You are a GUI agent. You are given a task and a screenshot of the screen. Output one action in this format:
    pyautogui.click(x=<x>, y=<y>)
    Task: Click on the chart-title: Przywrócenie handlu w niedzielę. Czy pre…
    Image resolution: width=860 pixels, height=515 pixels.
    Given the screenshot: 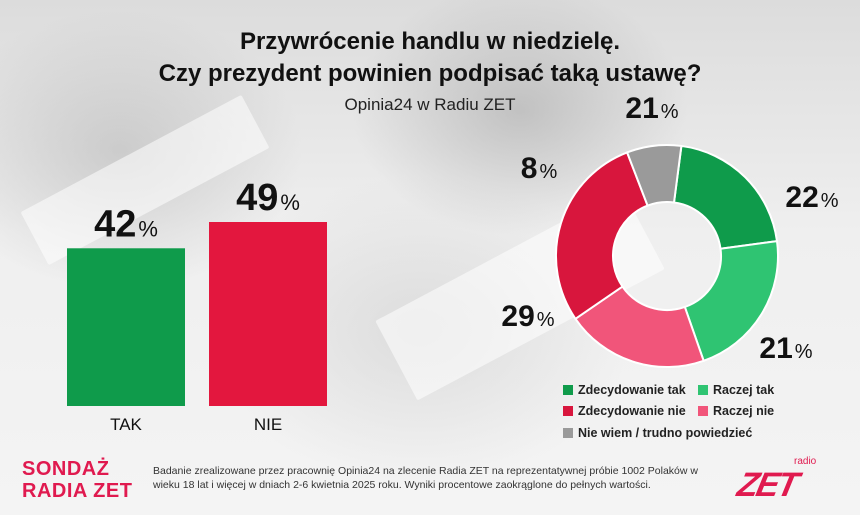 What is the action you would take?
    pyautogui.click(x=430, y=58)
    